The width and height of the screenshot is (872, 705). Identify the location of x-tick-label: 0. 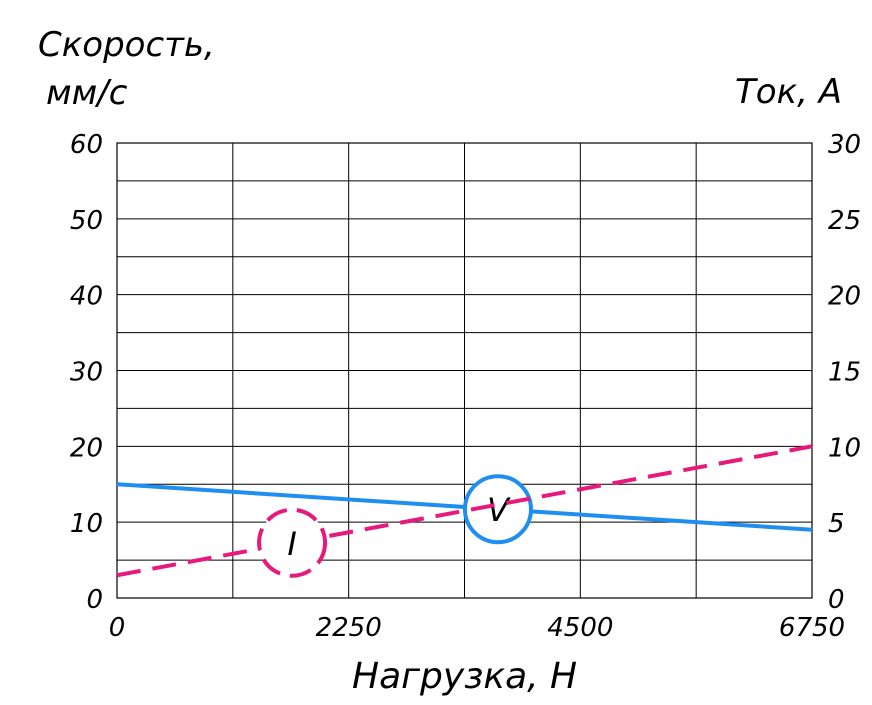
(117, 628).